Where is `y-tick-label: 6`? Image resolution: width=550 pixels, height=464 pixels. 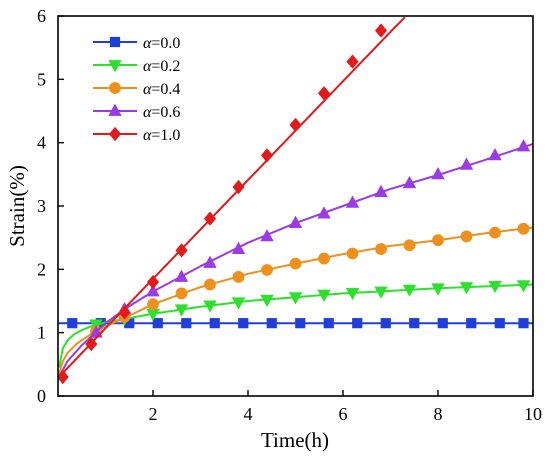
y-tick-label: 6 is located at coordinates (41, 16).